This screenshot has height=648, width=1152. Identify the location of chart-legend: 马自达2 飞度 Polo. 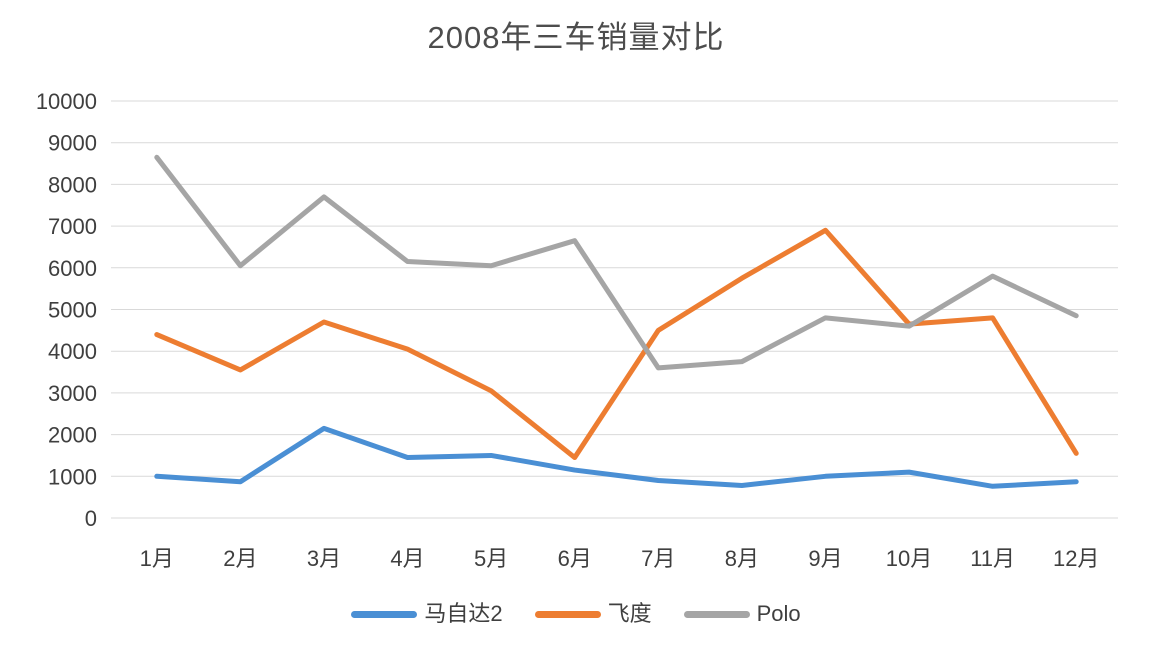
(576, 614).